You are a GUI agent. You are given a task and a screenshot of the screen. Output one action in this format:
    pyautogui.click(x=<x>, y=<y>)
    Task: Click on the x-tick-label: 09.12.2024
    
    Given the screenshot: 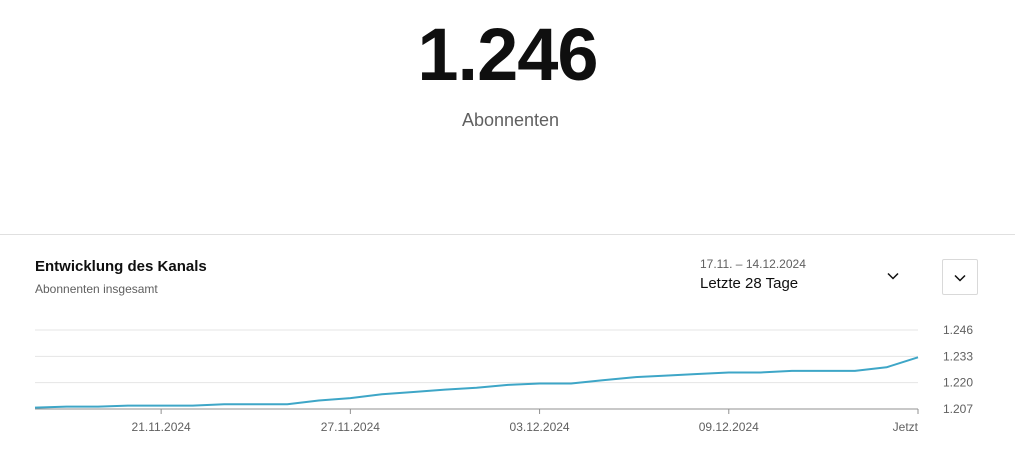 What is the action you would take?
    pyautogui.click(x=729, y=427)
    